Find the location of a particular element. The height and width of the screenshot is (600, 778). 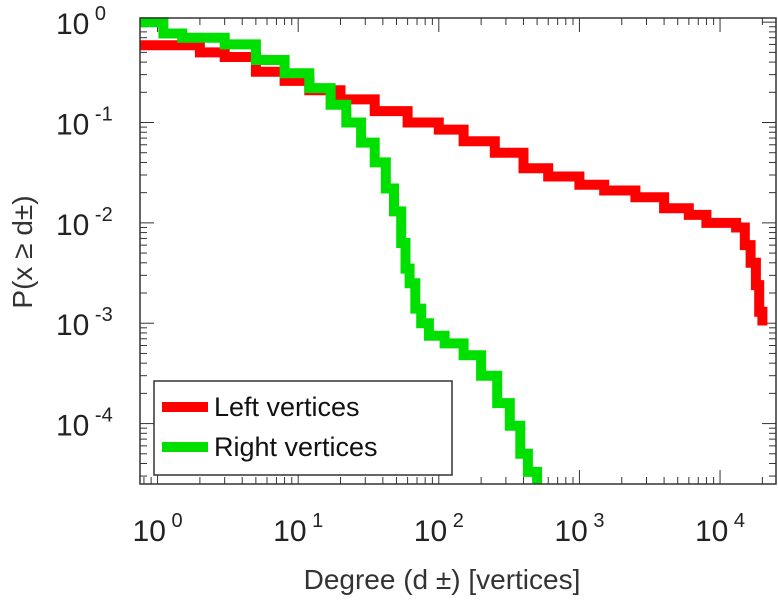

x-tick-label: 10 2 is located at coordinates (439, 529).